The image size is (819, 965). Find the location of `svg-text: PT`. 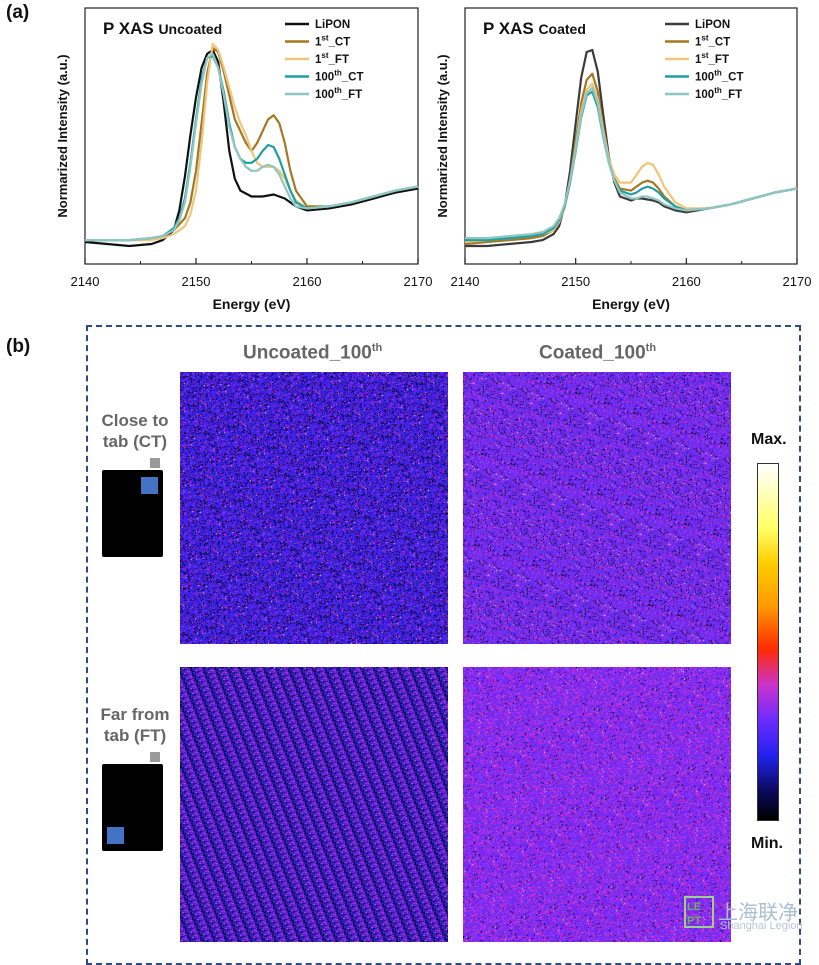

svg-text: PT is located at coordinates (694, 921).